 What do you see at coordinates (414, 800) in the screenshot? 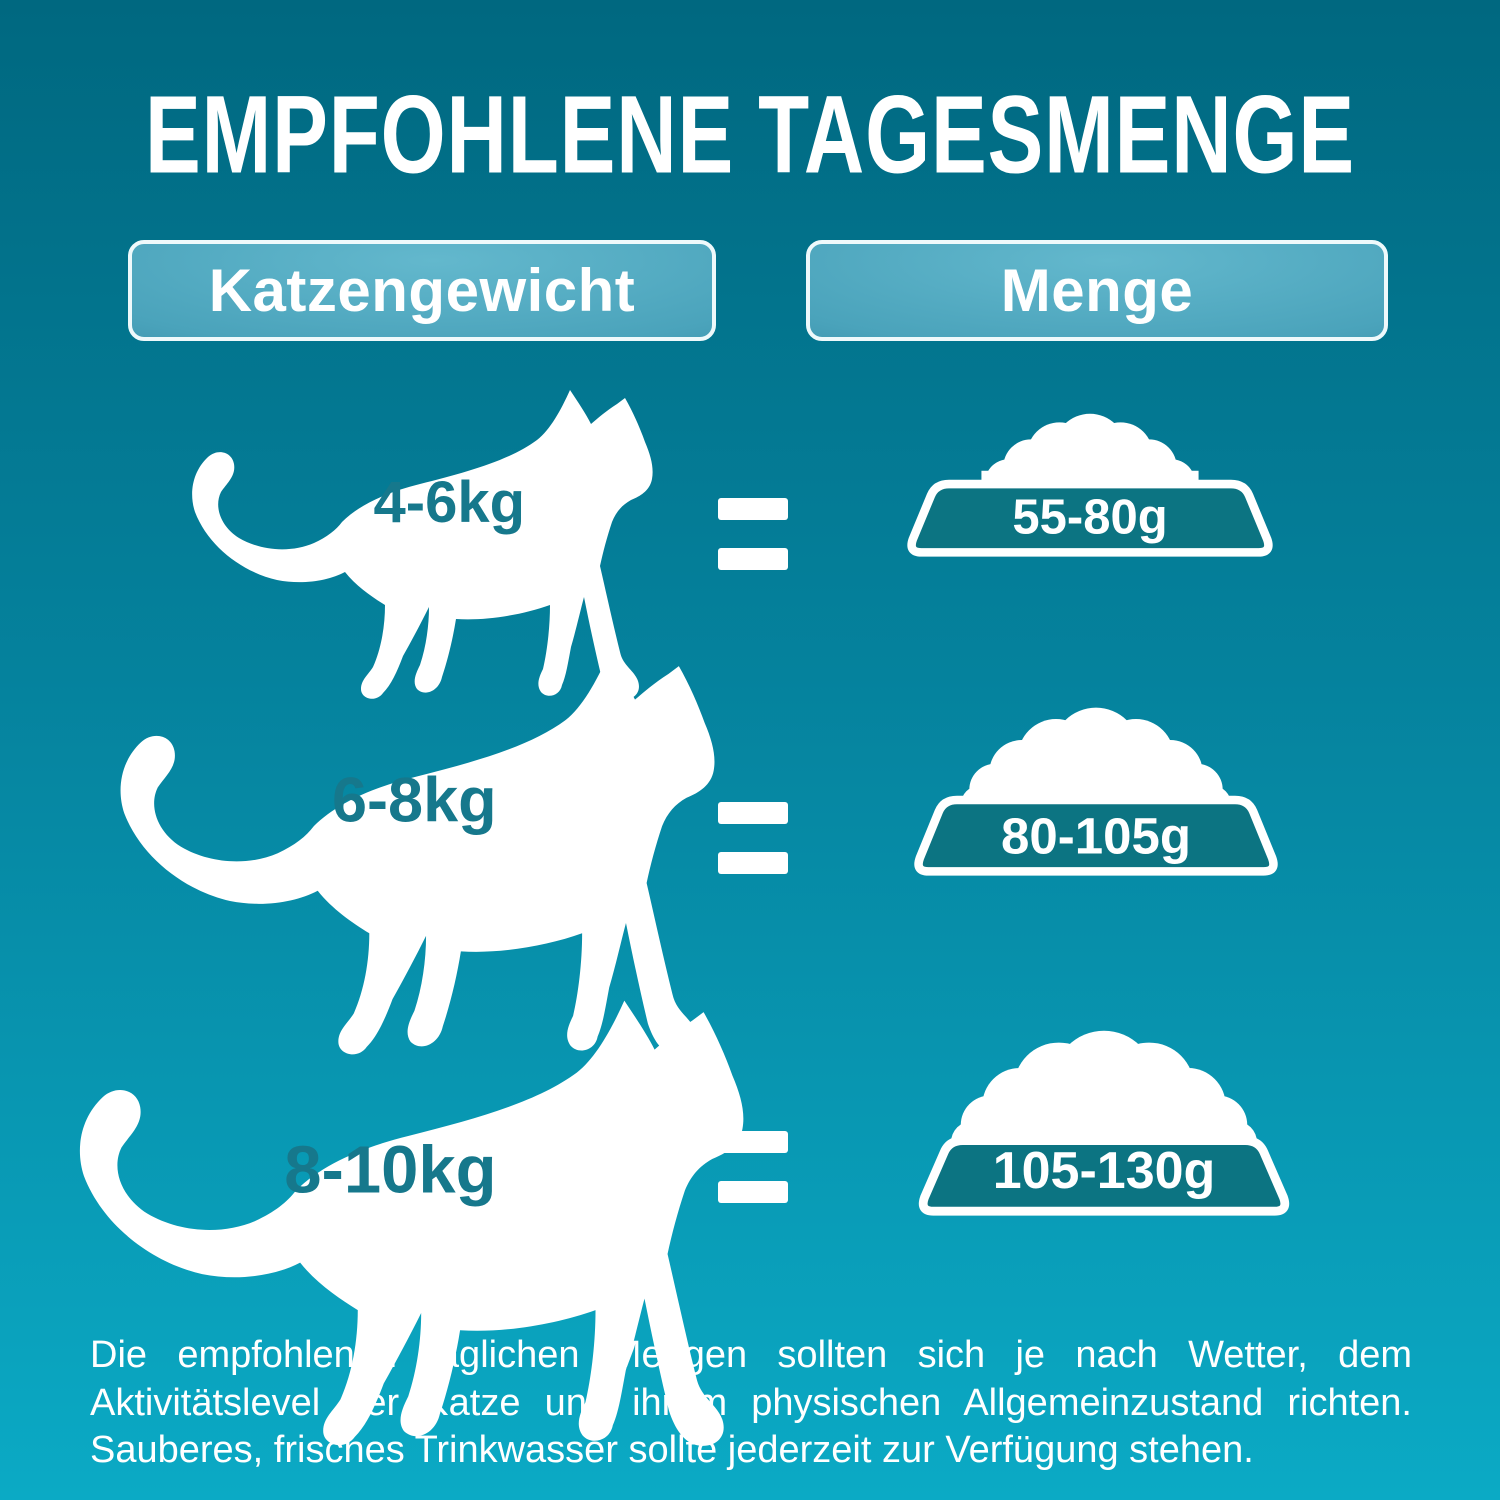
I see `cat-weight-label: 6-8kg` at bounding box center [414, 800].